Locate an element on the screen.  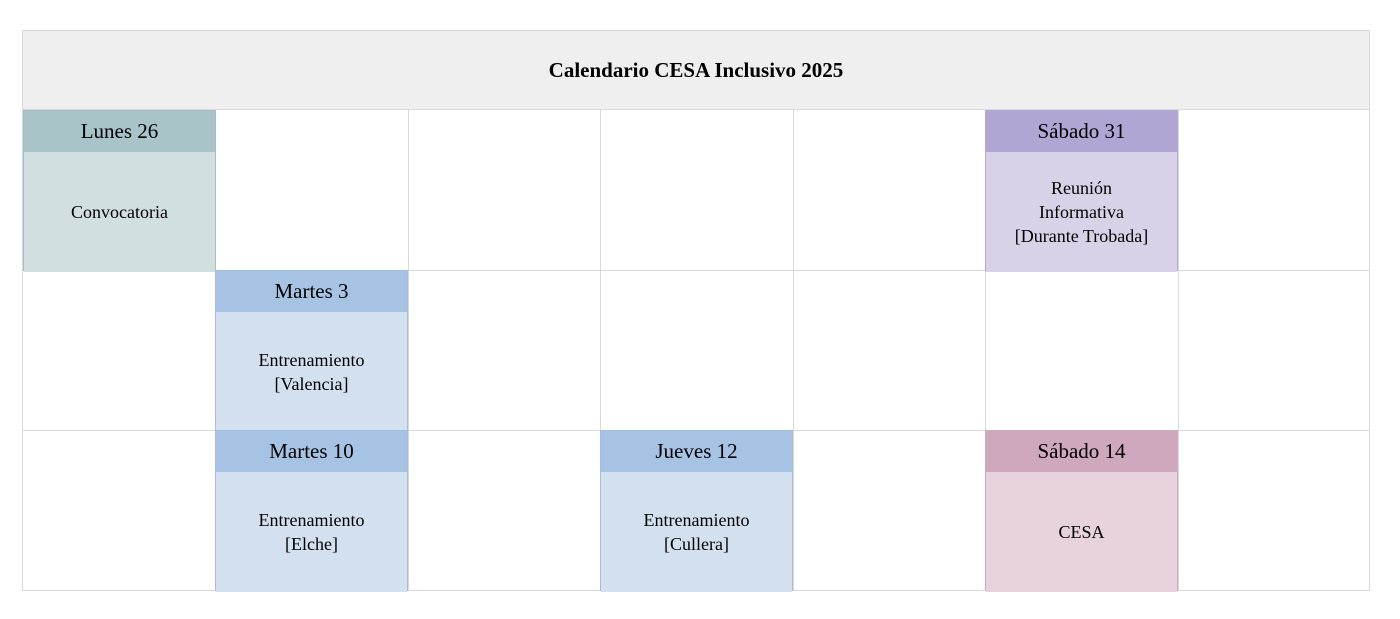
event-jueves-12: Jueves 12 Entrenamiento [Cullera] is located at coordinates (696, 511).